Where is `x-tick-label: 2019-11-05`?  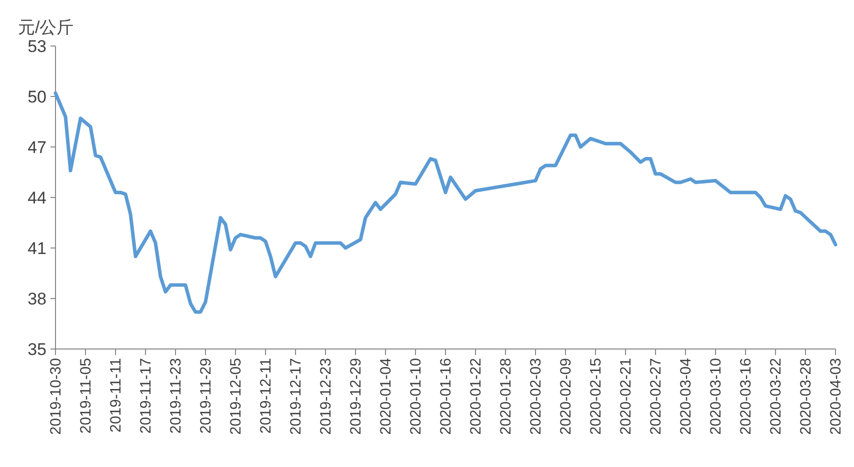
x-tick-label: 2019-11-05 is located at coordinates (86, 396).